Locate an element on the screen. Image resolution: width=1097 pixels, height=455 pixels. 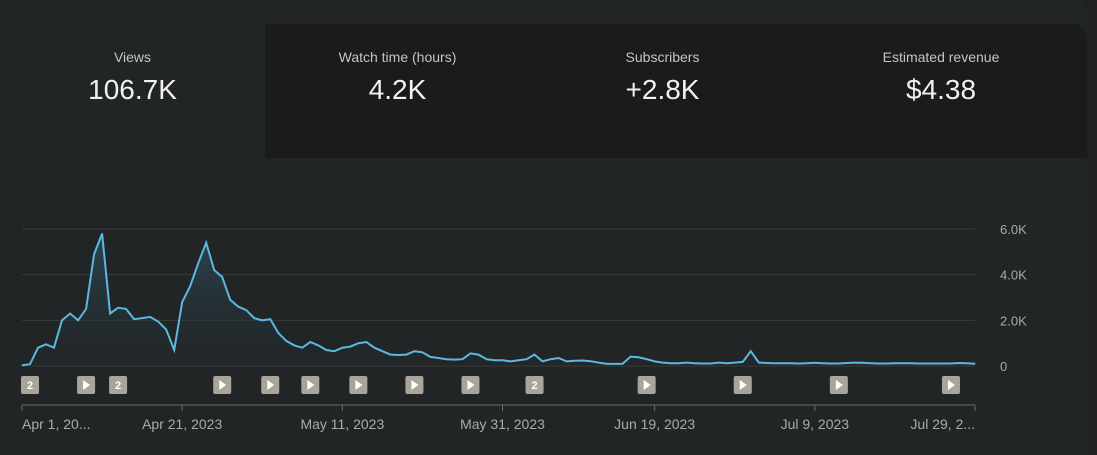
x-tick-label: Jul 9, 2023 is located at coordinates (815, 424).